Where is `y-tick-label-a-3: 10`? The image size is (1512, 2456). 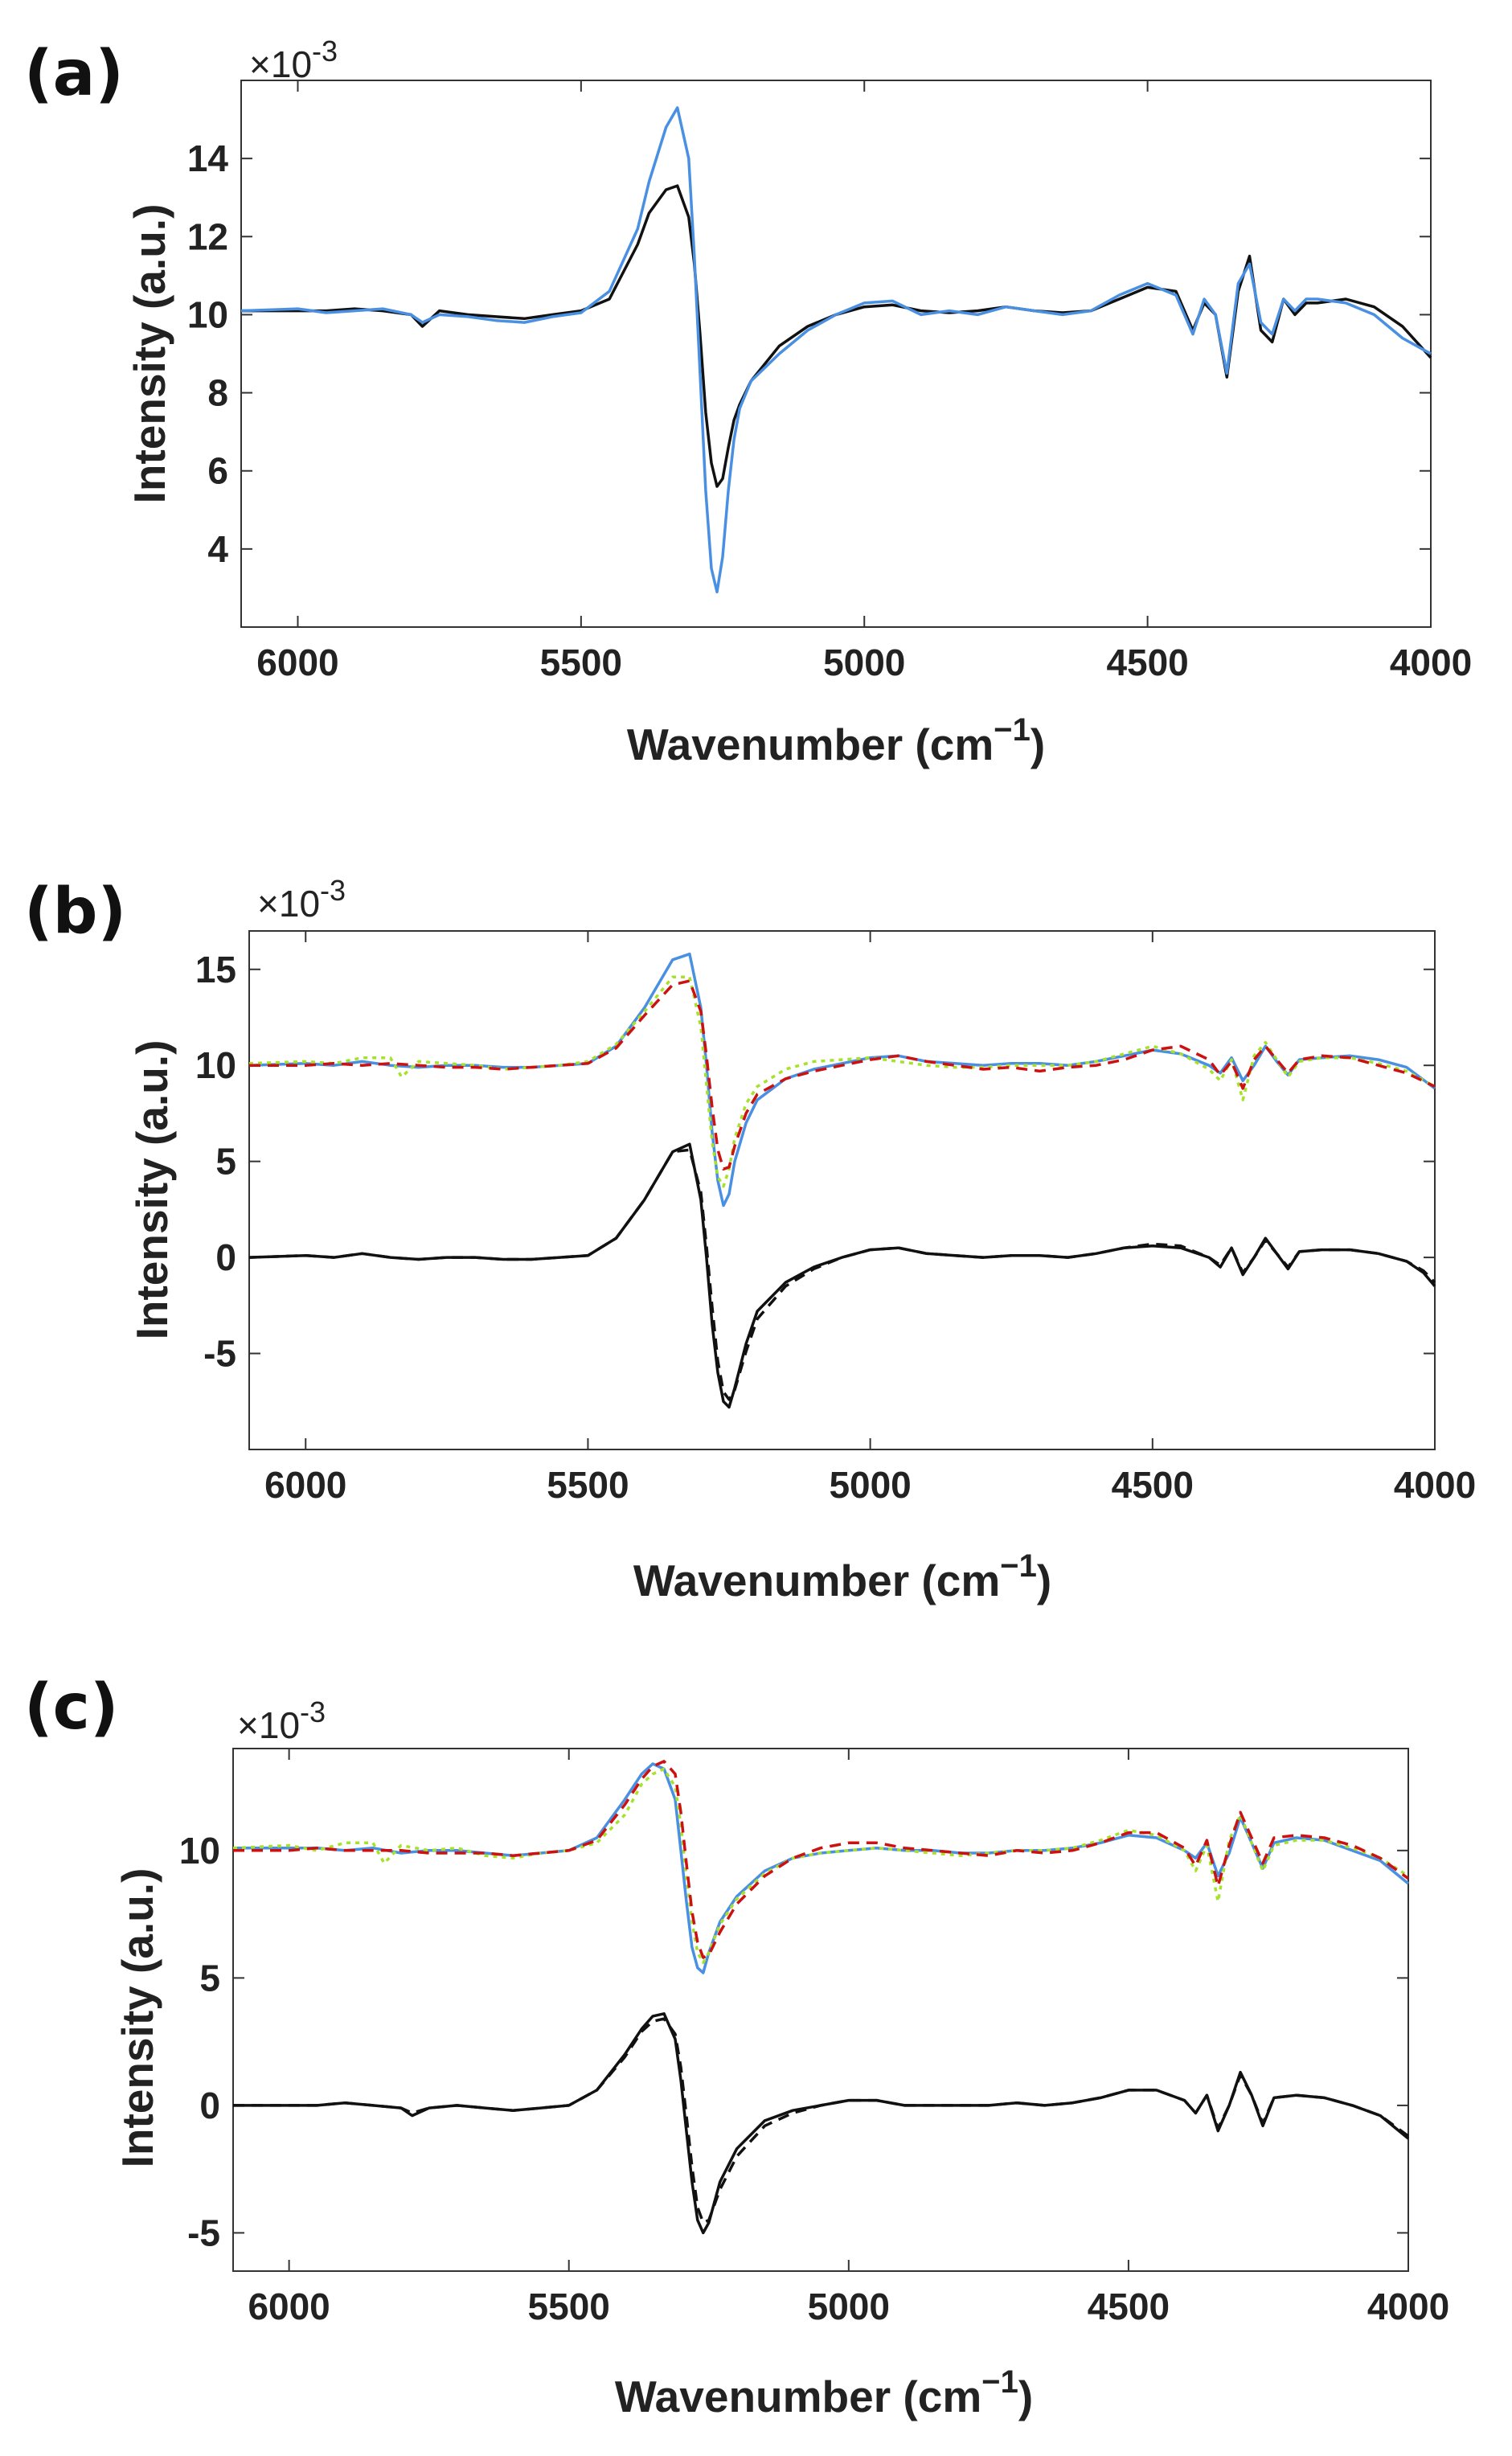 y-tick-label-a-3: 10 is located at coordinates (207, 314).